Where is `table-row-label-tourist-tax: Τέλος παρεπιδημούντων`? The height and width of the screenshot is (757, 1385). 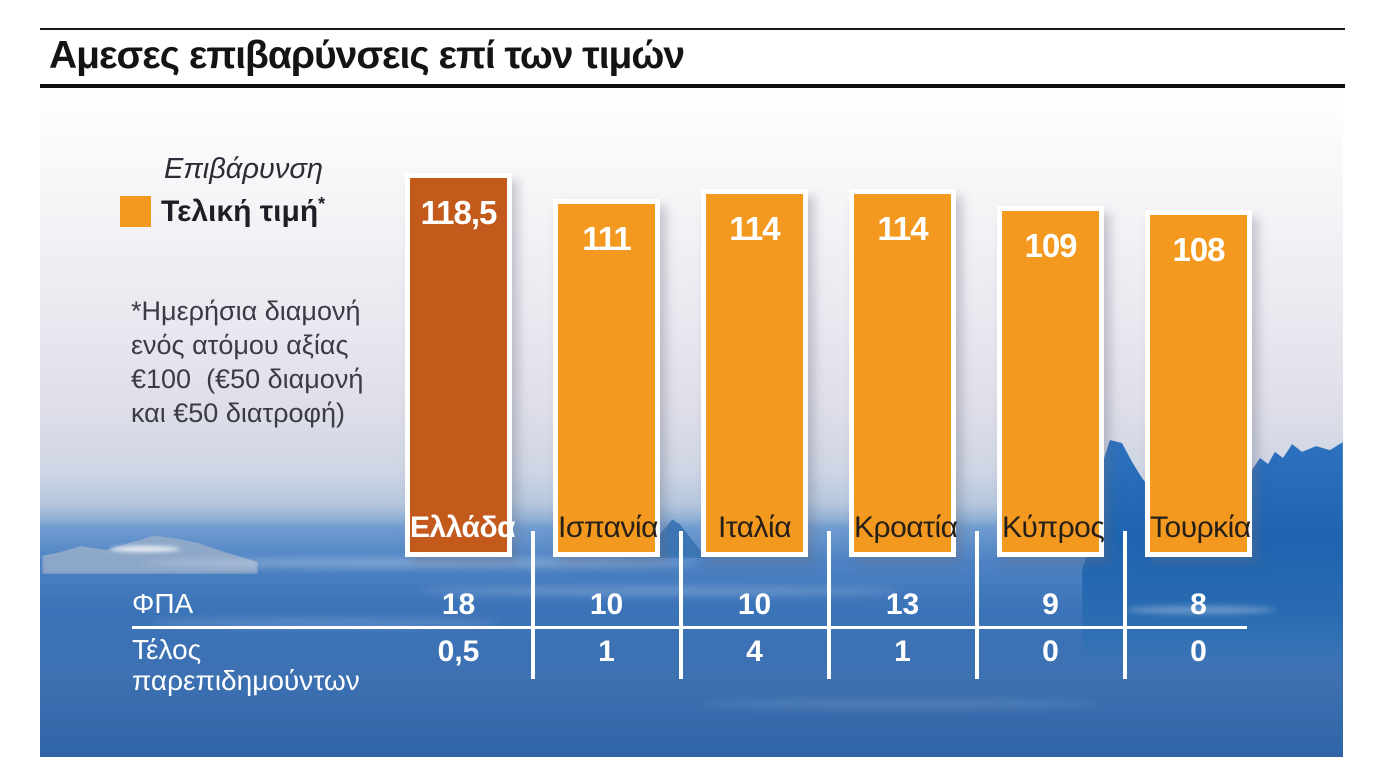
table-row-label-tourist-tax: Τέλος παρεπιδημούντων is located at coordinates (246, 665).